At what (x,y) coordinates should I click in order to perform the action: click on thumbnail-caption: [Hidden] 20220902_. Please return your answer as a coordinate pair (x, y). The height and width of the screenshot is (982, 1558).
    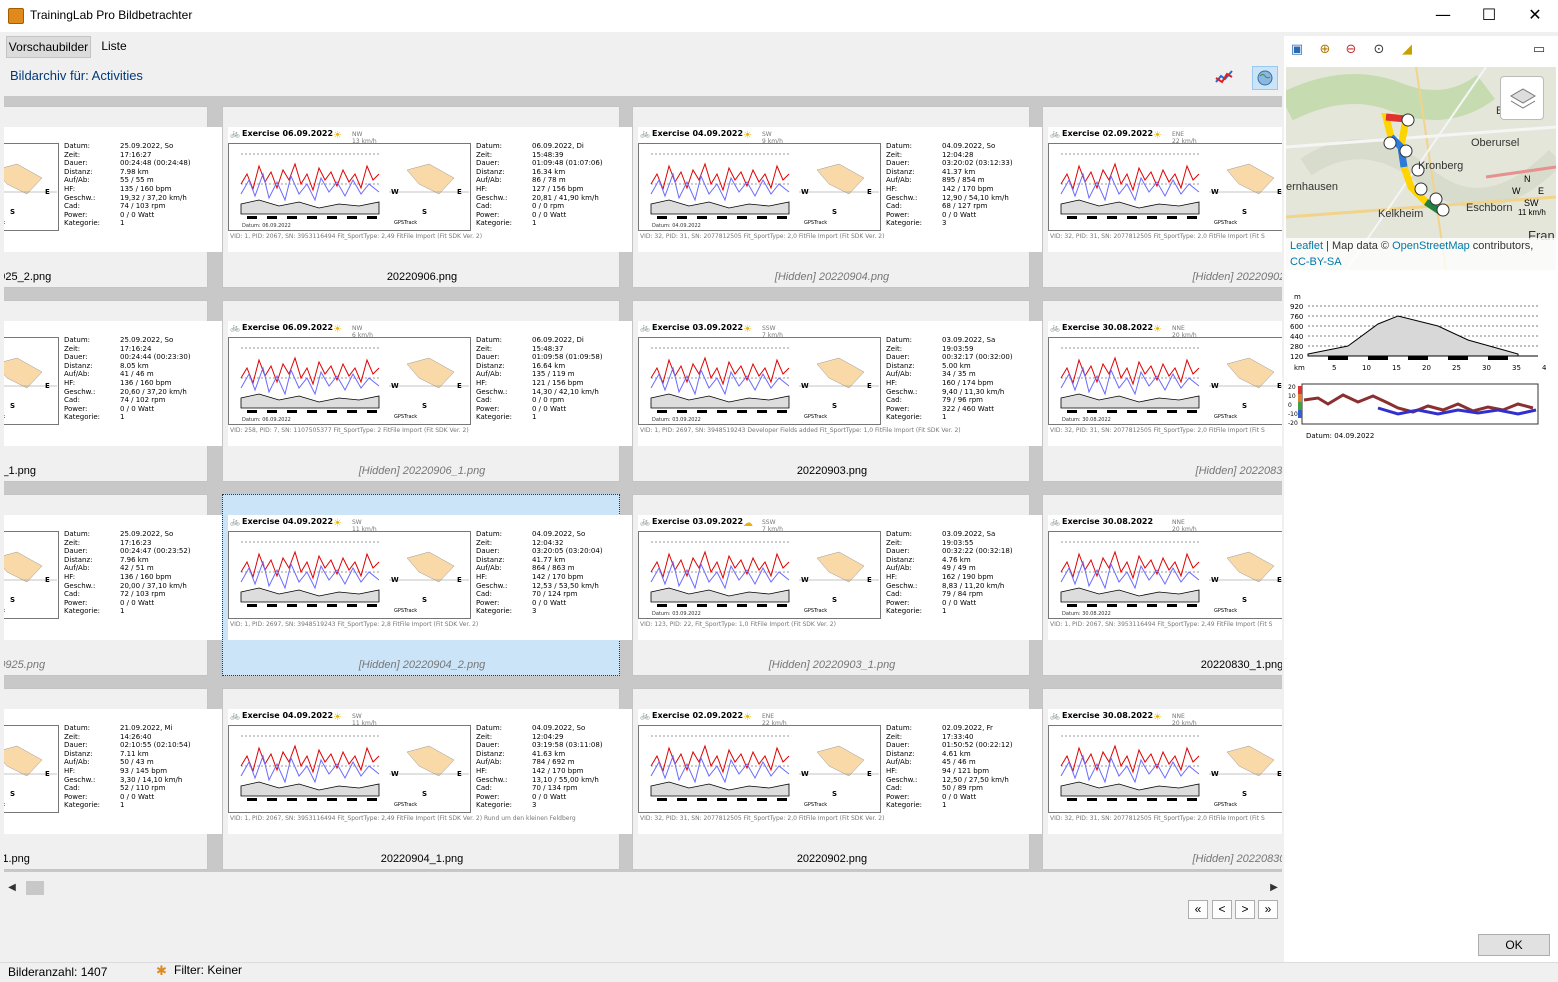
    Looking at the image, I should click on (1237, 277).